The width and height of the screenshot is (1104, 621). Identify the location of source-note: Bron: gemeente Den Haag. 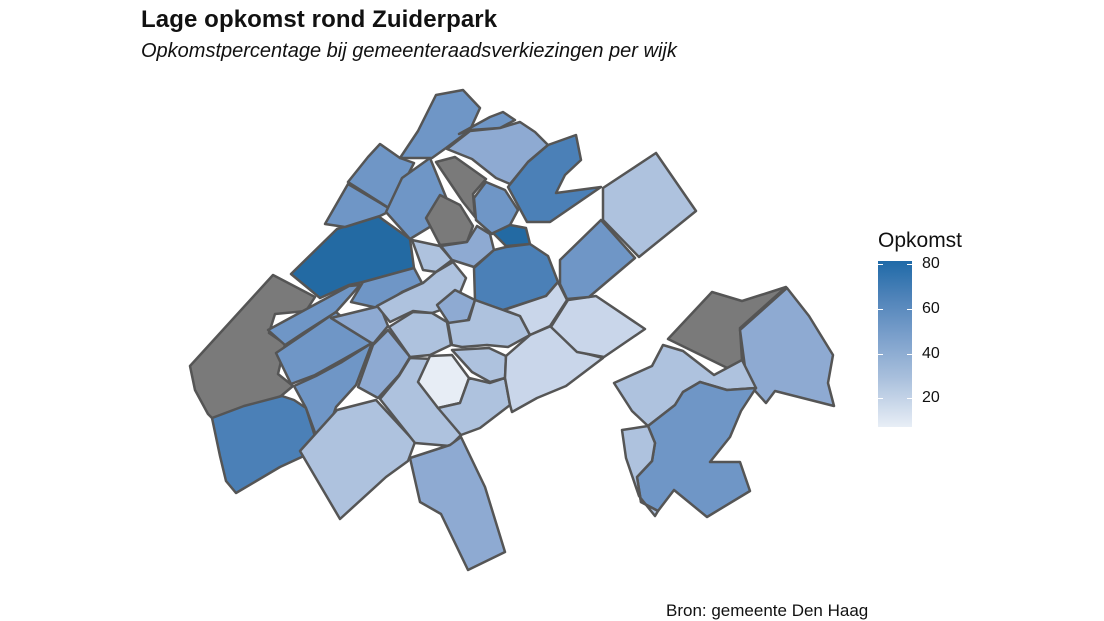
(767, 610).